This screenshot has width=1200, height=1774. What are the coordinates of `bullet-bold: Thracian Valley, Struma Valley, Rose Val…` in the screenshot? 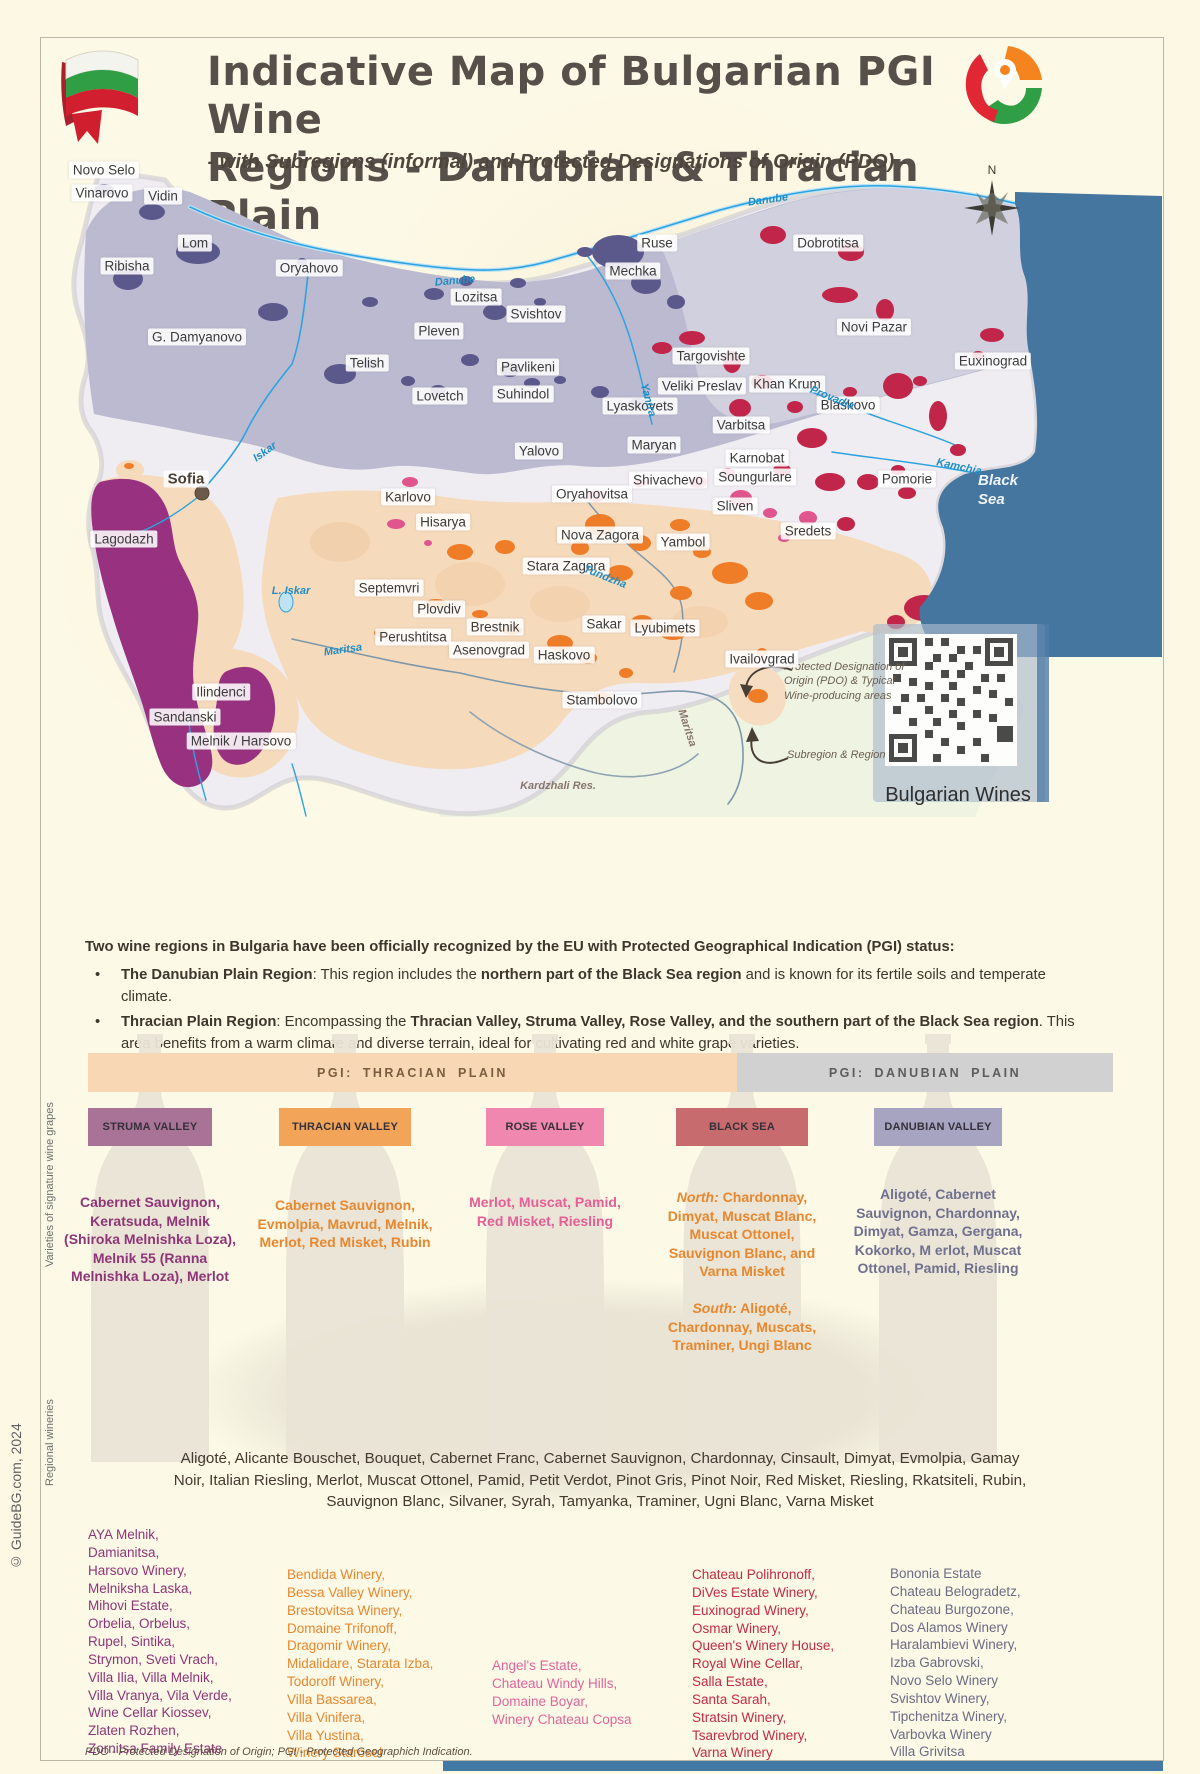 It's located at (724, 1021).